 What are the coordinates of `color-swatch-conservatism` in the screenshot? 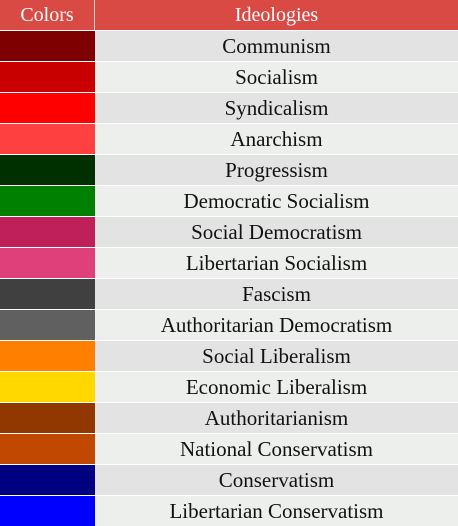 It's located at (47, 479).